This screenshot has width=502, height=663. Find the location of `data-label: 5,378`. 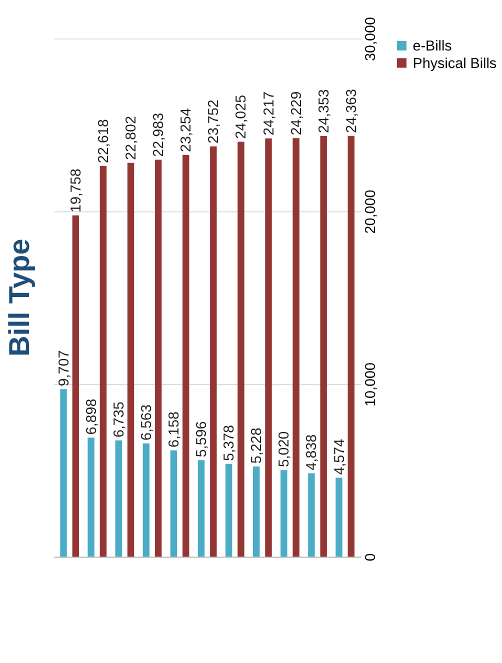

data-label: 5,378 is located at coordinates (230, 443).